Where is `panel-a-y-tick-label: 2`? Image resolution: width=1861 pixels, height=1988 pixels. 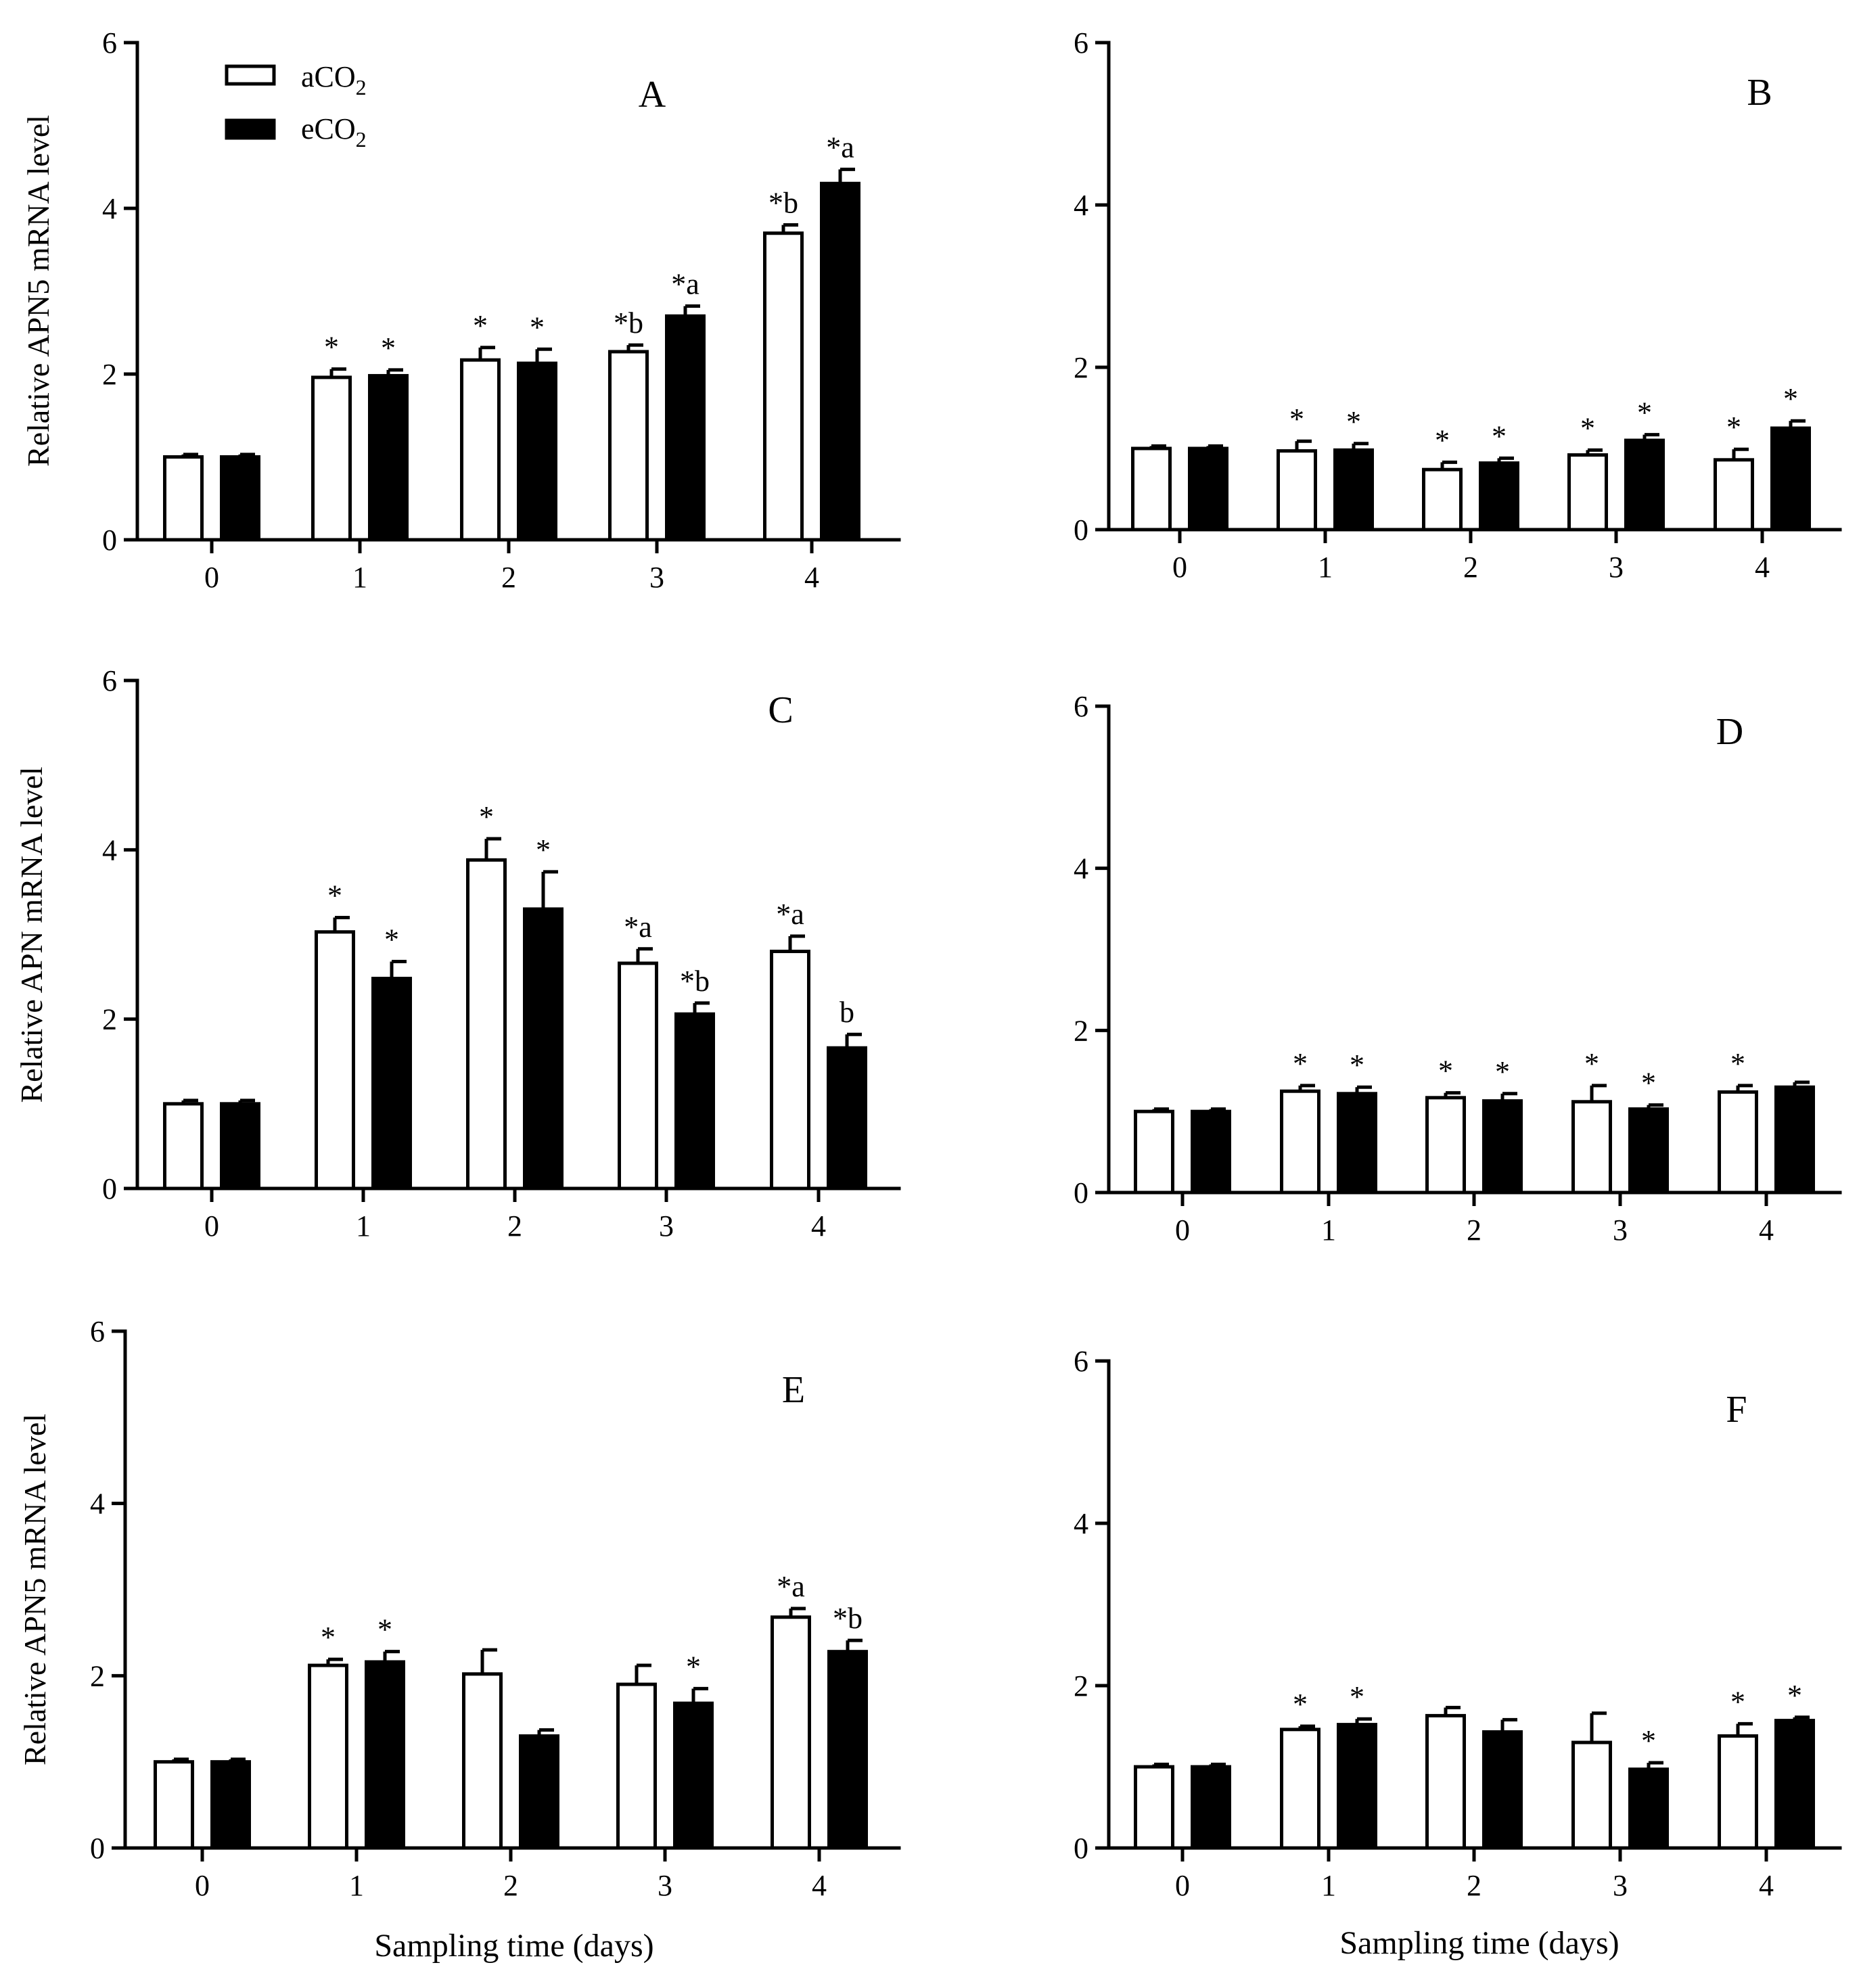
panel-a-y-tick-label: 2 is located at coordinates (109, 374).